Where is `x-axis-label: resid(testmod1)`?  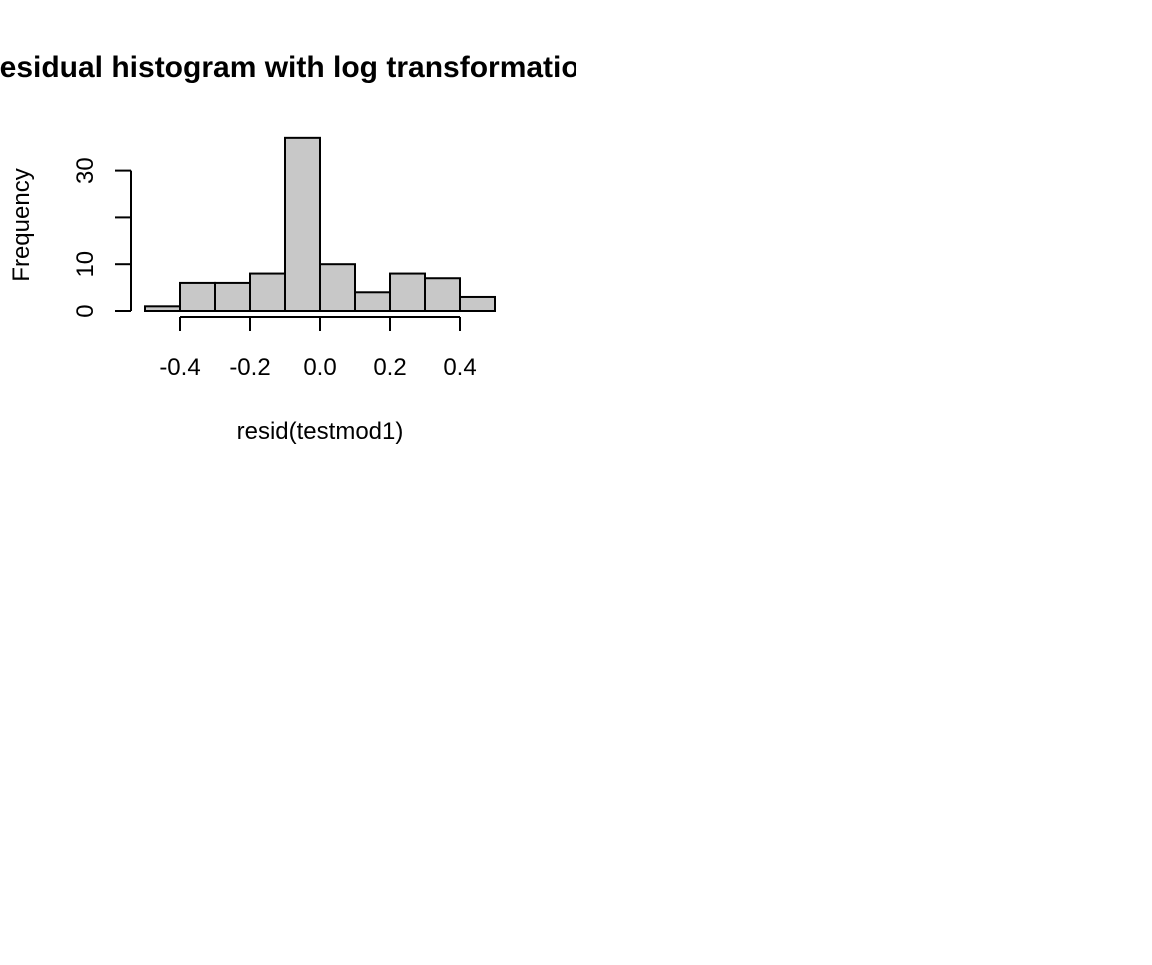 x-axis-label: resid(testmod1) is located at coordinates (320, 431).